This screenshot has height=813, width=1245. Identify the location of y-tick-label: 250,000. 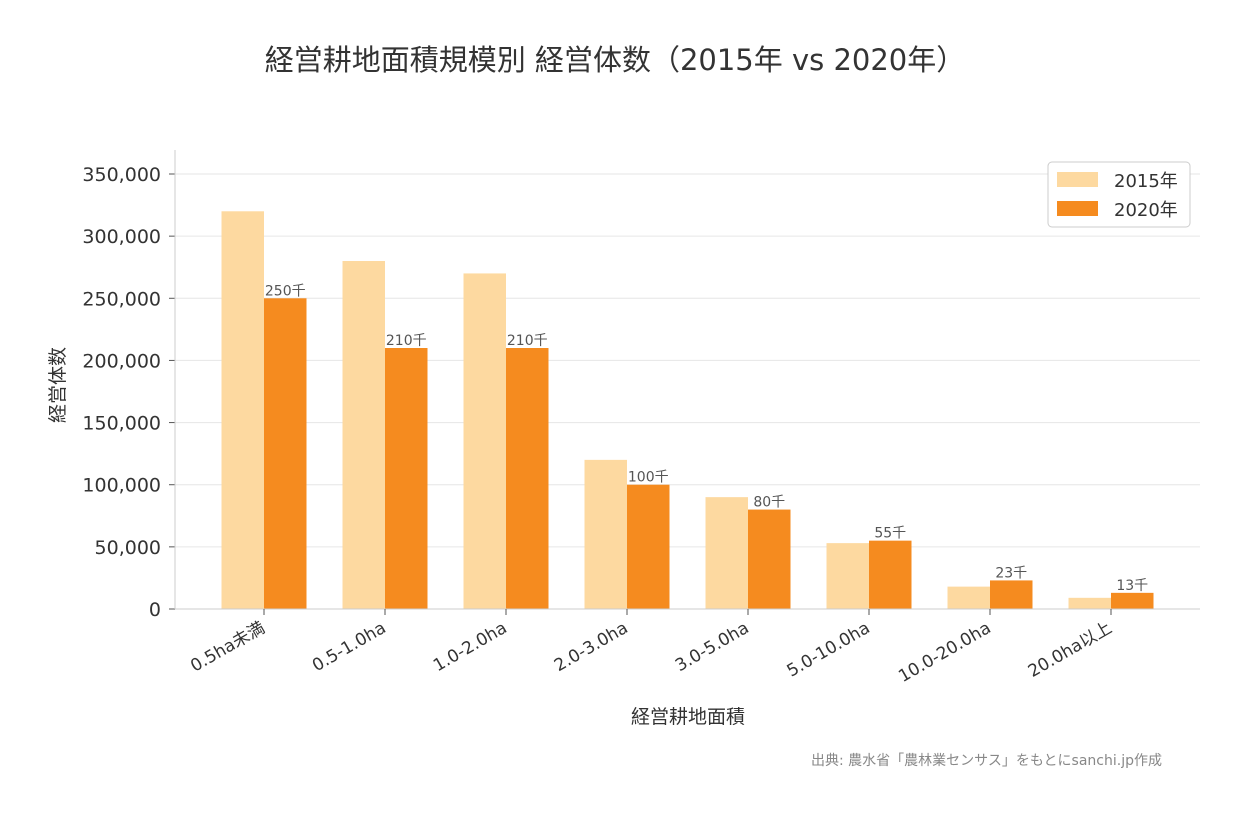
(121, 299).